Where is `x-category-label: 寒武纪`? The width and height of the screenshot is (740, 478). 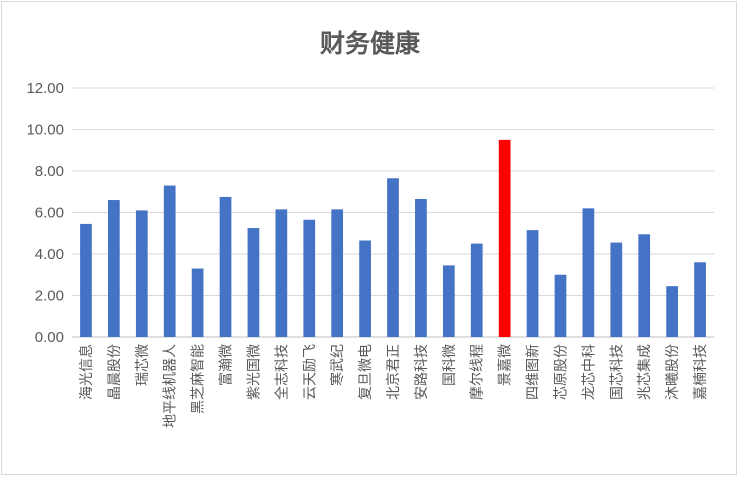
x-category-label: 寒武纪 is located at coordinates (337, 365).